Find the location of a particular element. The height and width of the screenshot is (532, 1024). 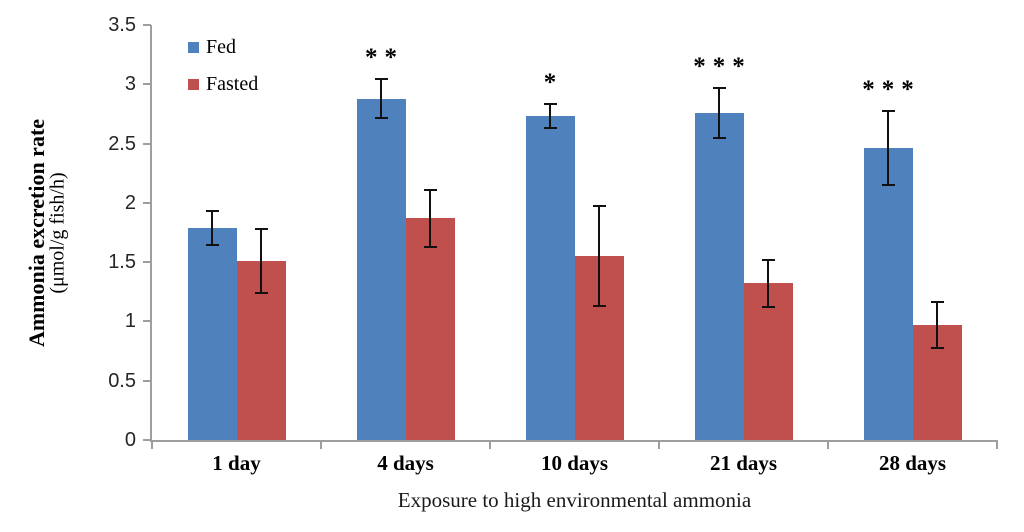

x-category-label-1-day: 1 day is located at coordinates (236, 463).